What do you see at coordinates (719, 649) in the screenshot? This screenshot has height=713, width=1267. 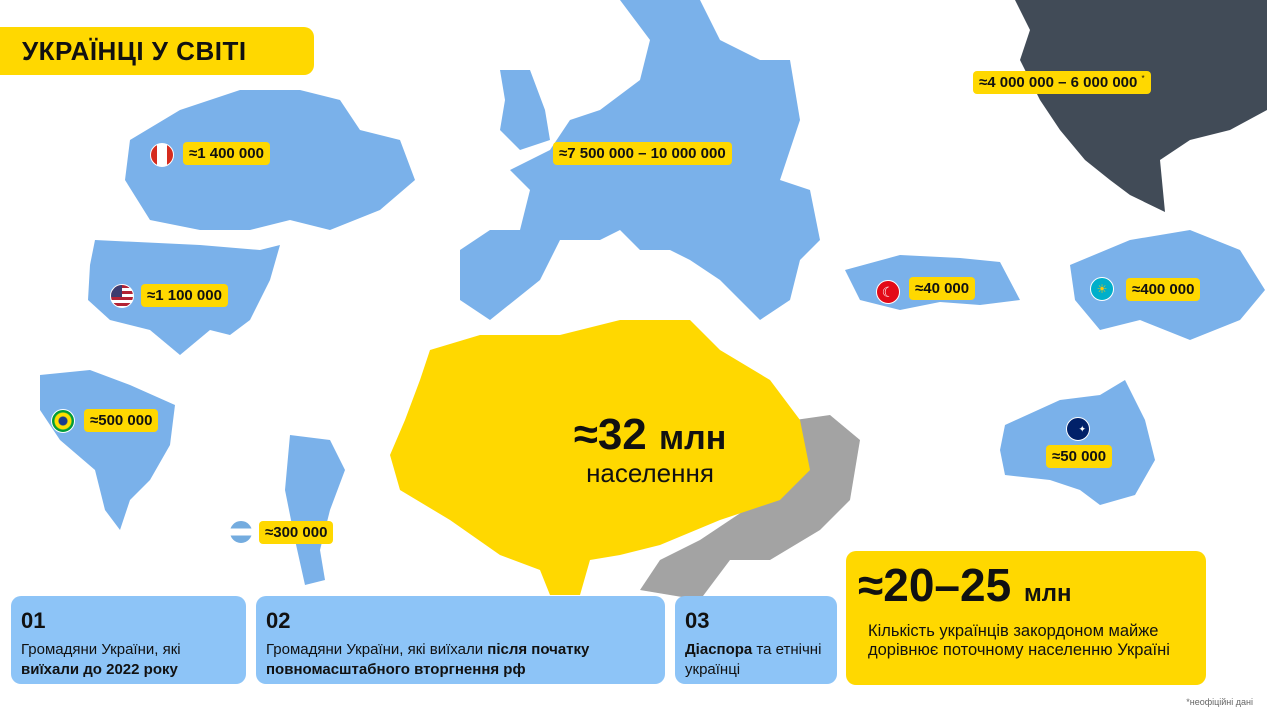 I see `card-text-bold: Діаспора` at bounding box center [719, 649].